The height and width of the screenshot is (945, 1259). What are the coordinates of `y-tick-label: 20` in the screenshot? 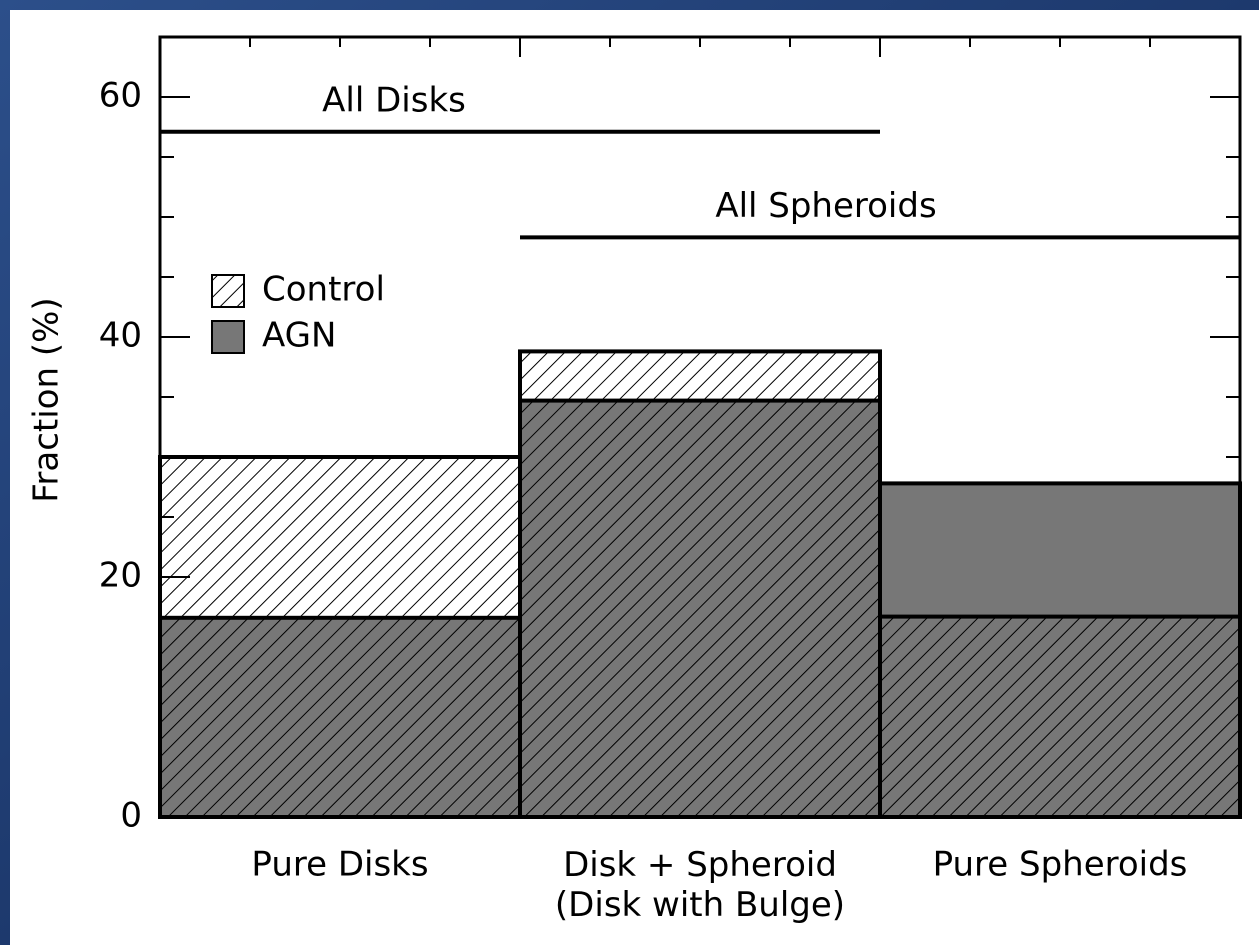 It's located at (120, 576).